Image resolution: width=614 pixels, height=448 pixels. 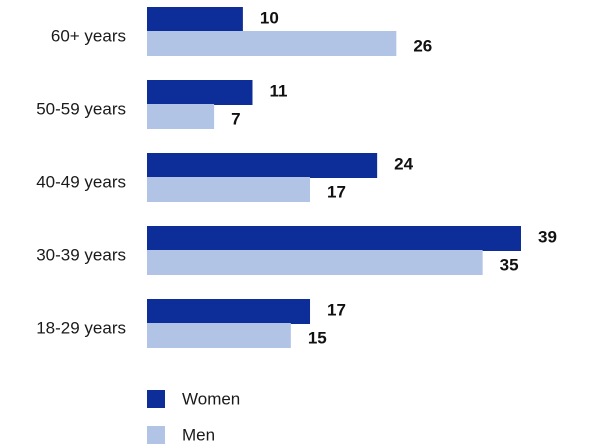 What do you see at coordinates (181, 116) in the screenshot?
I see `bar-men-50-59-years` at bounding box center [181, 116].